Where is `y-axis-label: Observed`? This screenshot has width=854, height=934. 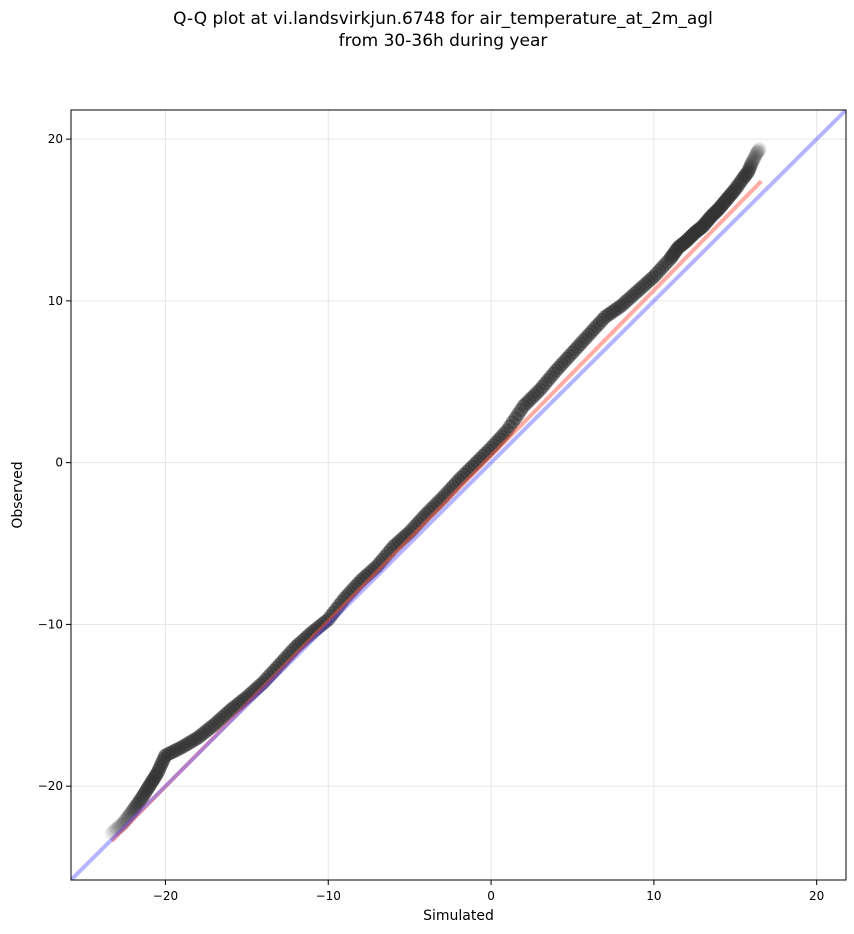 y-axis-label: Observed is located at coordinates (18, 494).